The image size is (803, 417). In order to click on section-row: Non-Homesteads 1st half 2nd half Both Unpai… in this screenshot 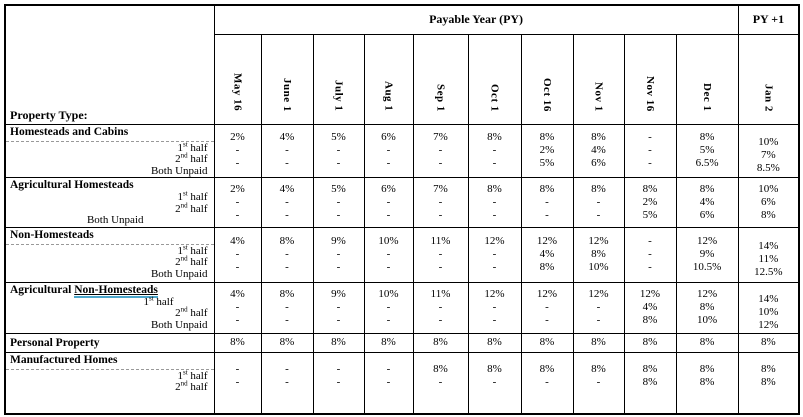, I will do `click(402, 254)`.